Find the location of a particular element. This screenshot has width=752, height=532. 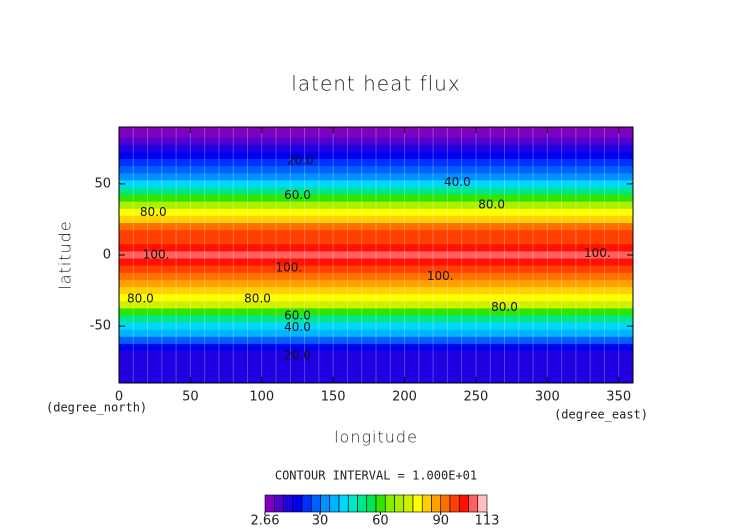

colorbar-tick-label: 2.66 is located at coordinates (265, 521).